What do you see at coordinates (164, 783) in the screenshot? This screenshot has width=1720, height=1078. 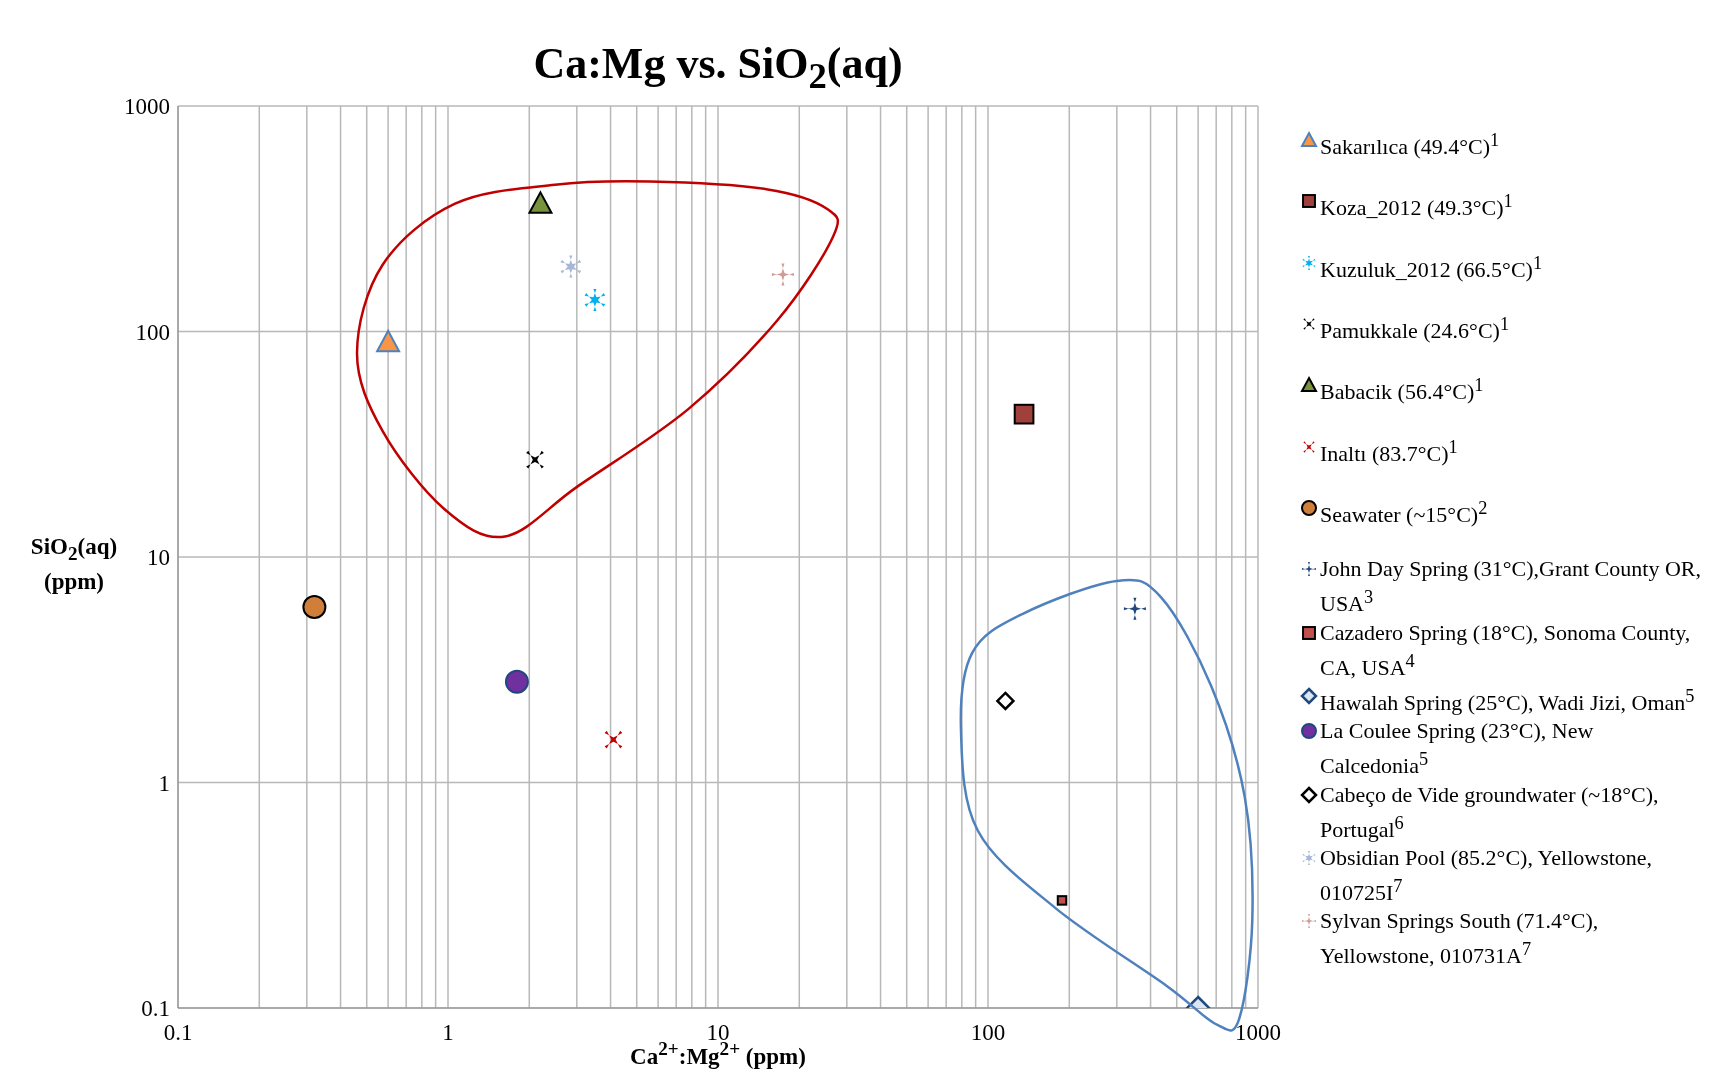 I see `y-tick-label: 1` at bounding box center [164, 783].